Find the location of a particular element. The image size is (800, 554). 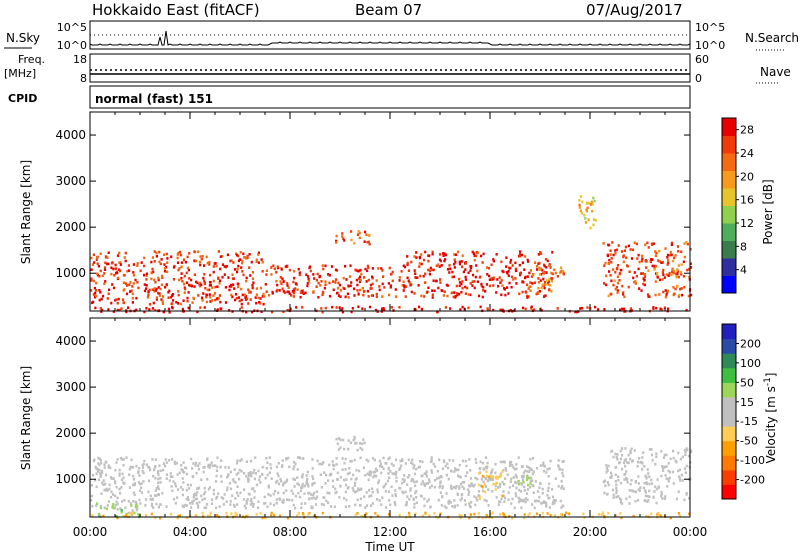

freq-tick-high: 18 is located at coordinates (80, 59).